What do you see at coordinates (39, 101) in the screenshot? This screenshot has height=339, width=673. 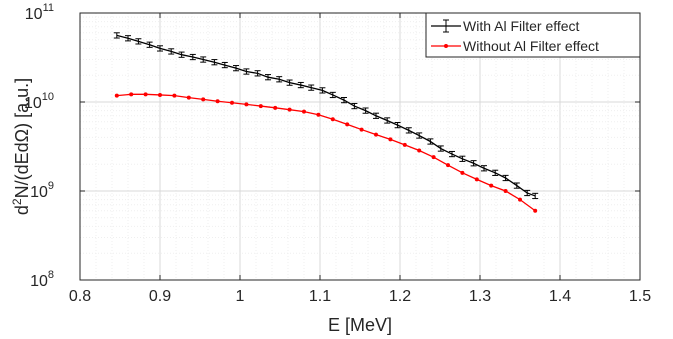 I see `y-tick-label: 10¹⁰` at bounding box center [39, 101].